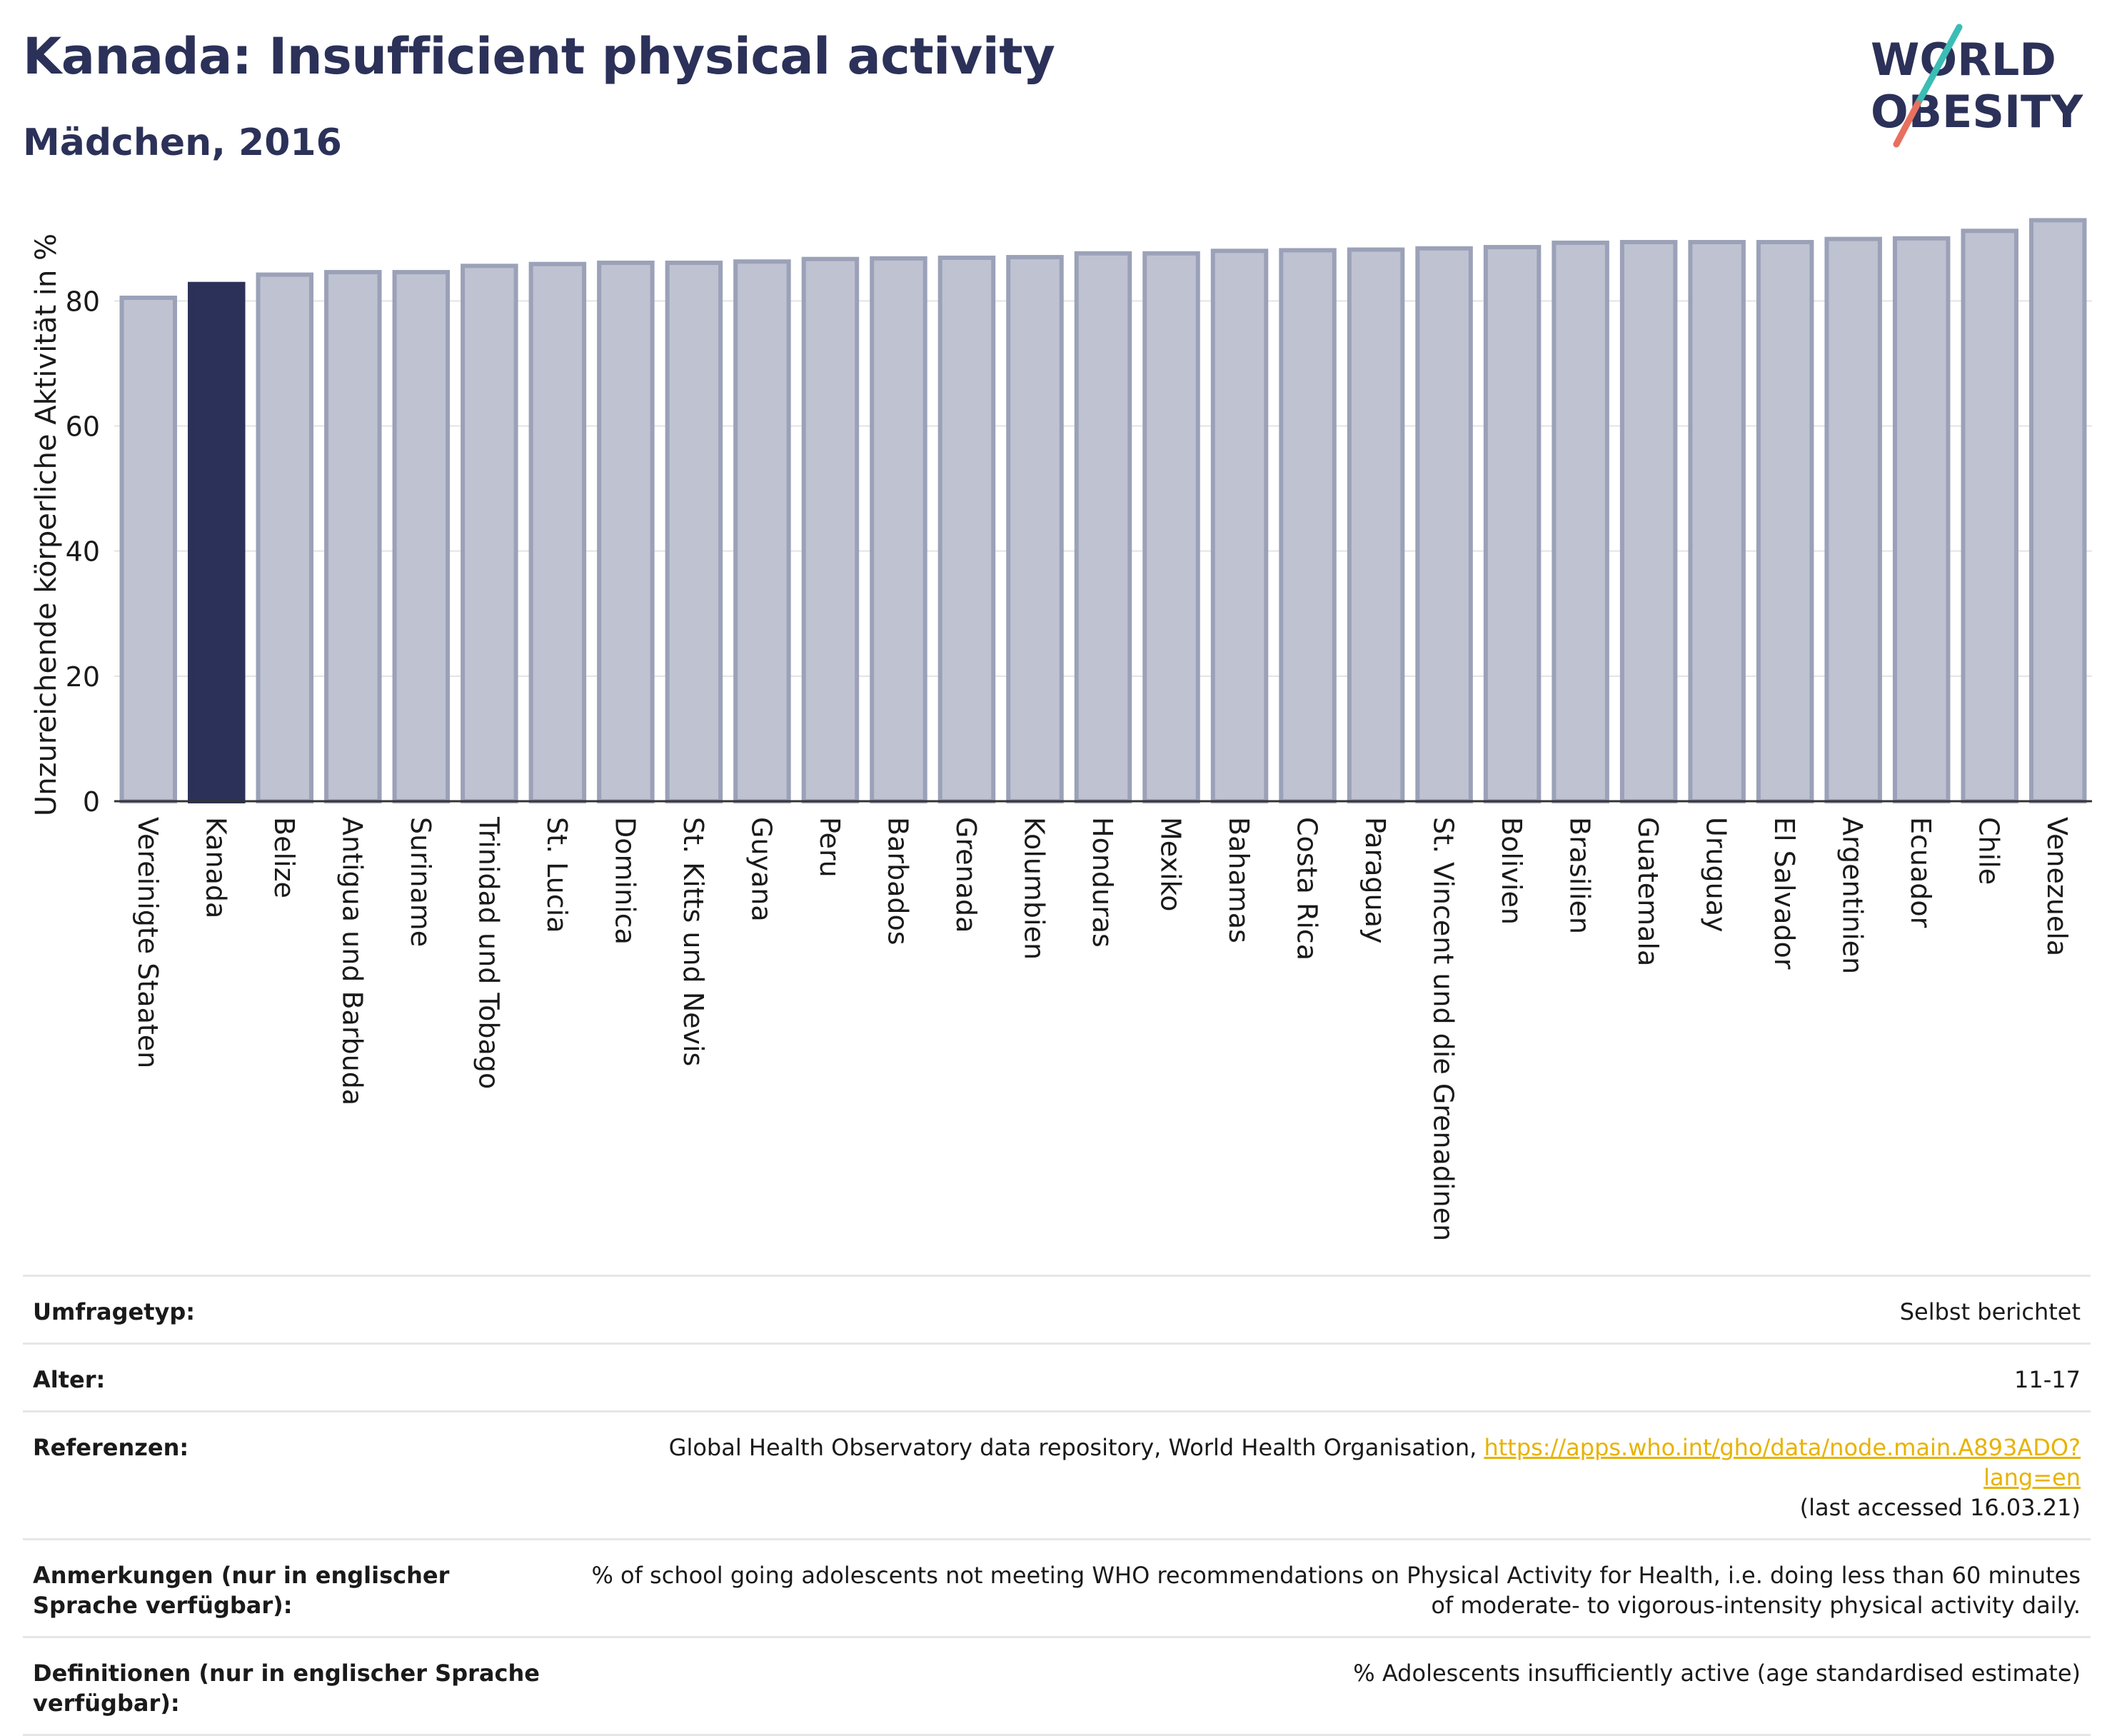 The image size is (2112, 1736). What do you see at coordinates (421, 536) in the screenshot?
I see `bar-suriname` at bounding box center [421, 536].